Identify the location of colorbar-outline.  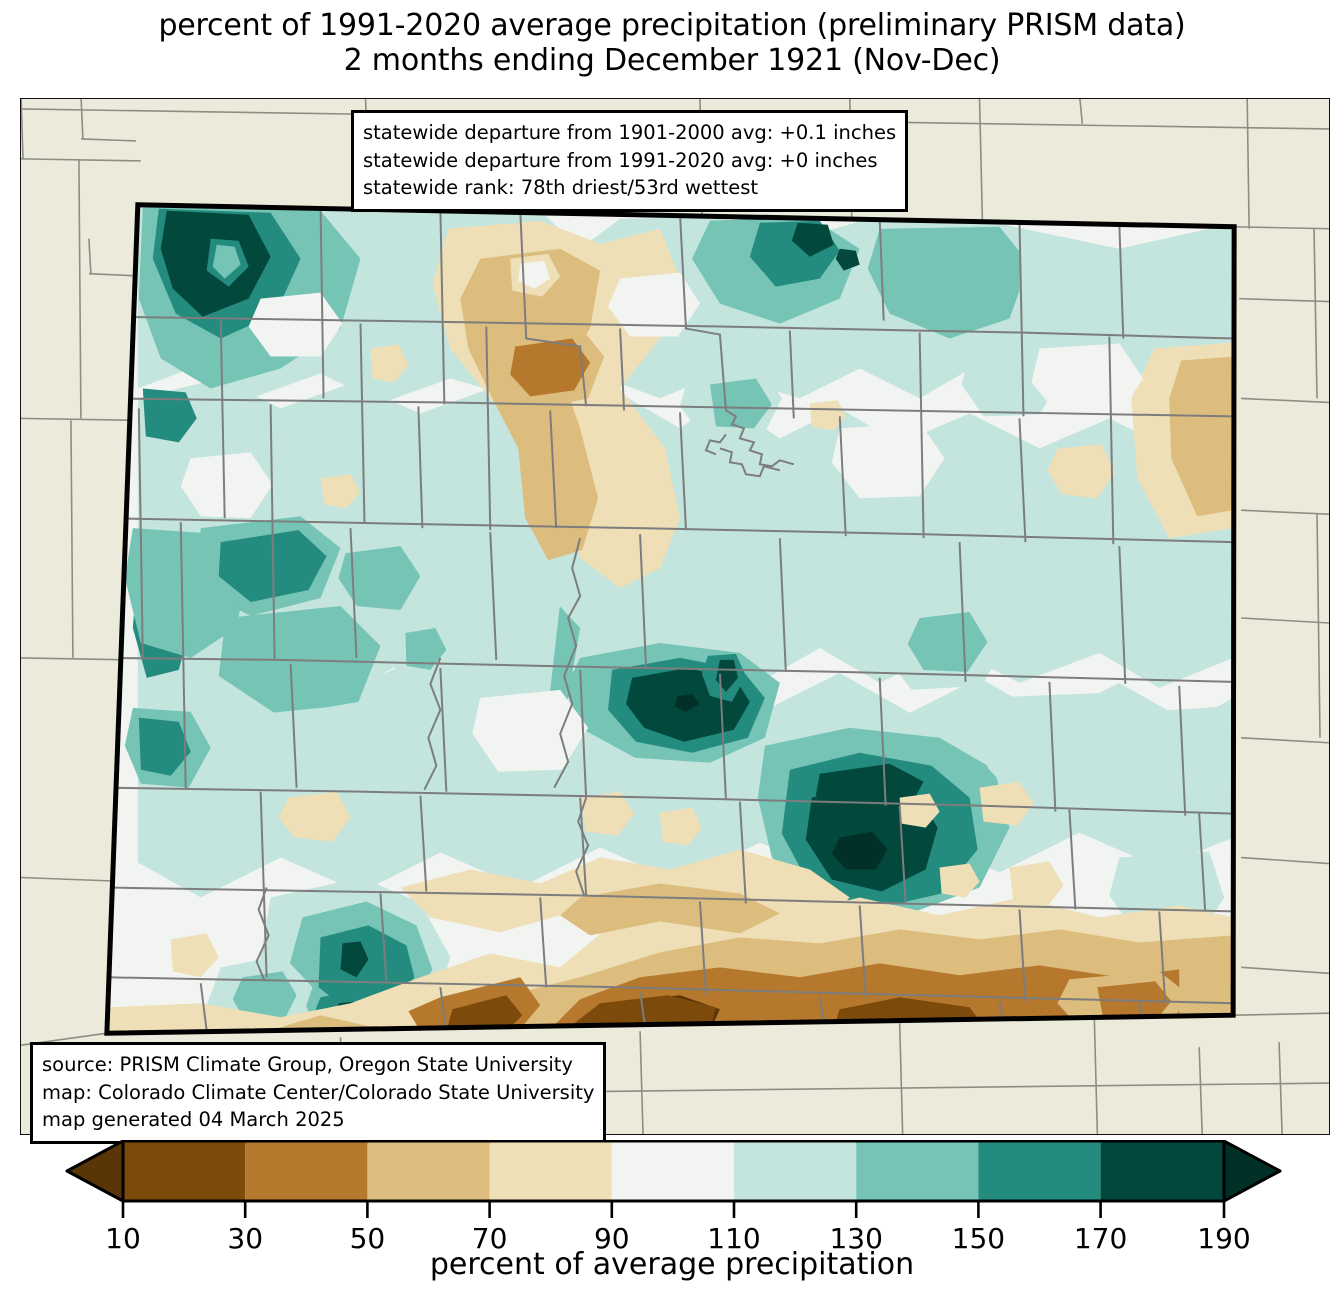
(673, 1171).